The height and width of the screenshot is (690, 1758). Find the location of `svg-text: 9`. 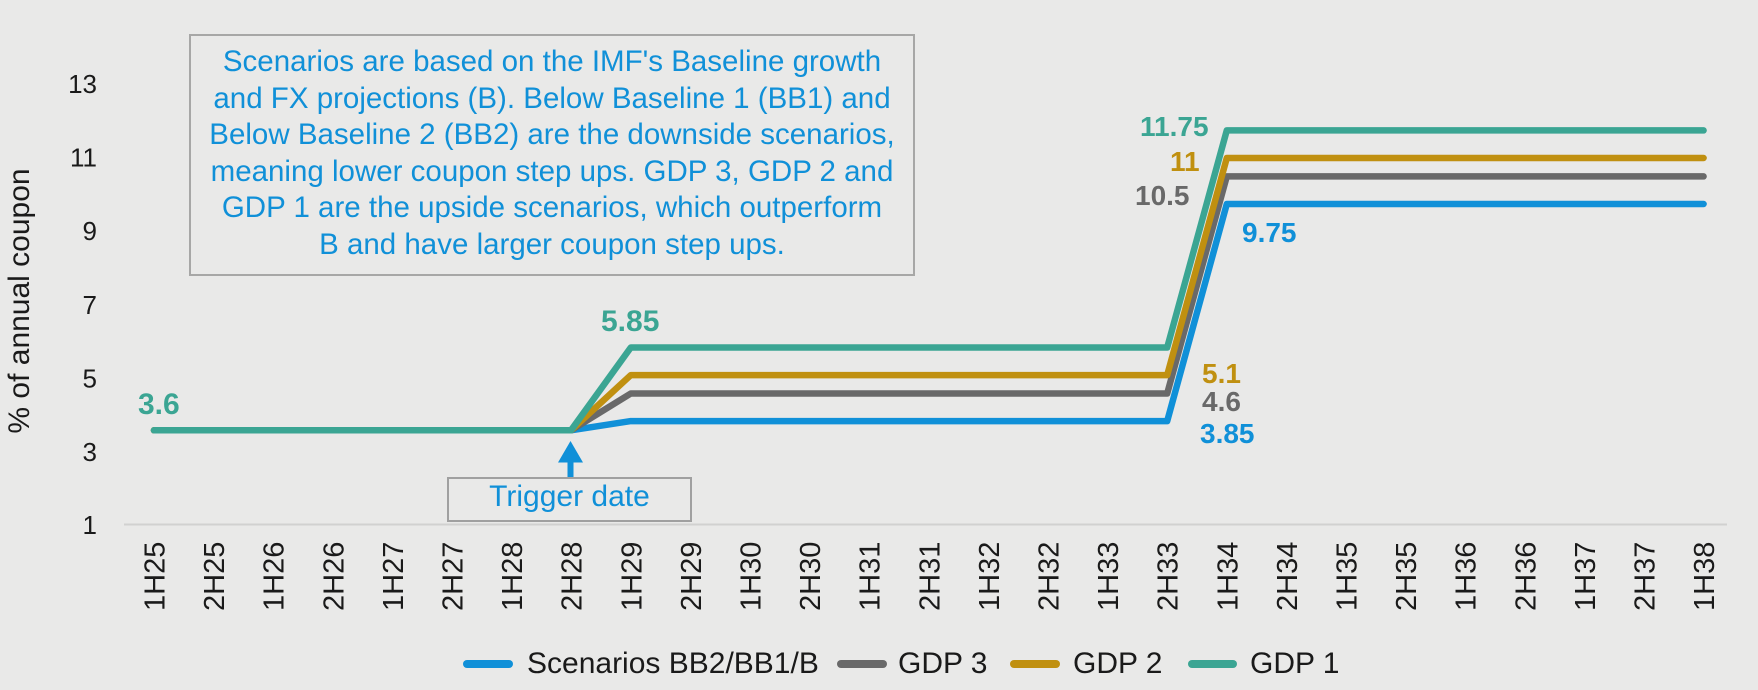

svg-text: 9 is located at coordinates (90, 231).